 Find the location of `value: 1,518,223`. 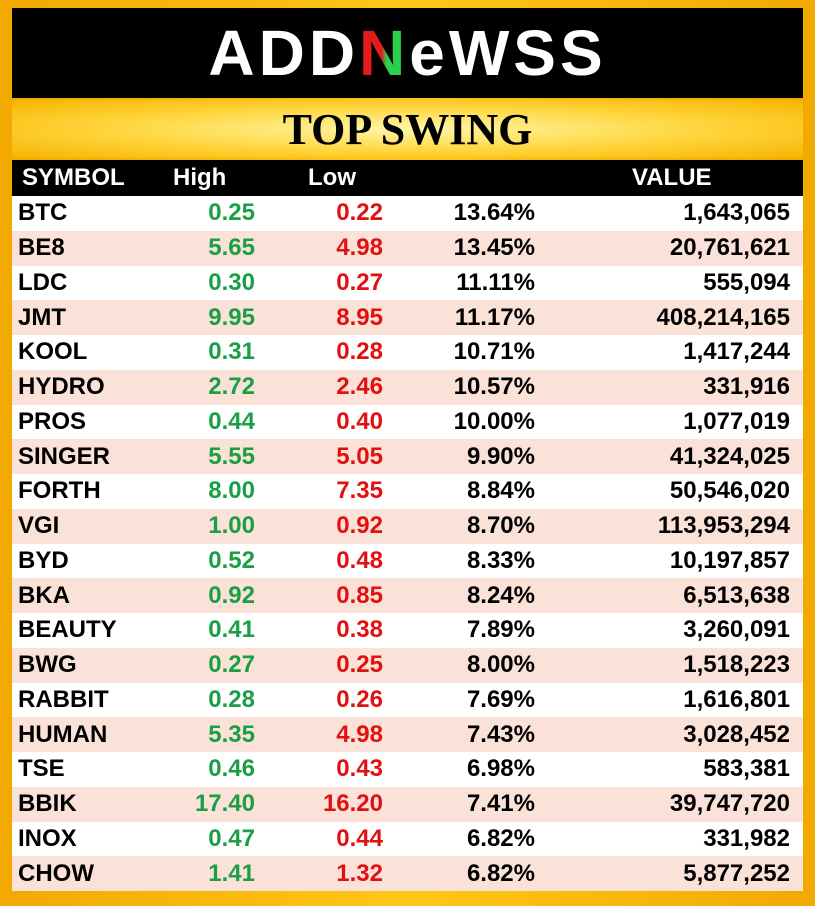

value: 1,518,223 is located at coordinates (736, 665).